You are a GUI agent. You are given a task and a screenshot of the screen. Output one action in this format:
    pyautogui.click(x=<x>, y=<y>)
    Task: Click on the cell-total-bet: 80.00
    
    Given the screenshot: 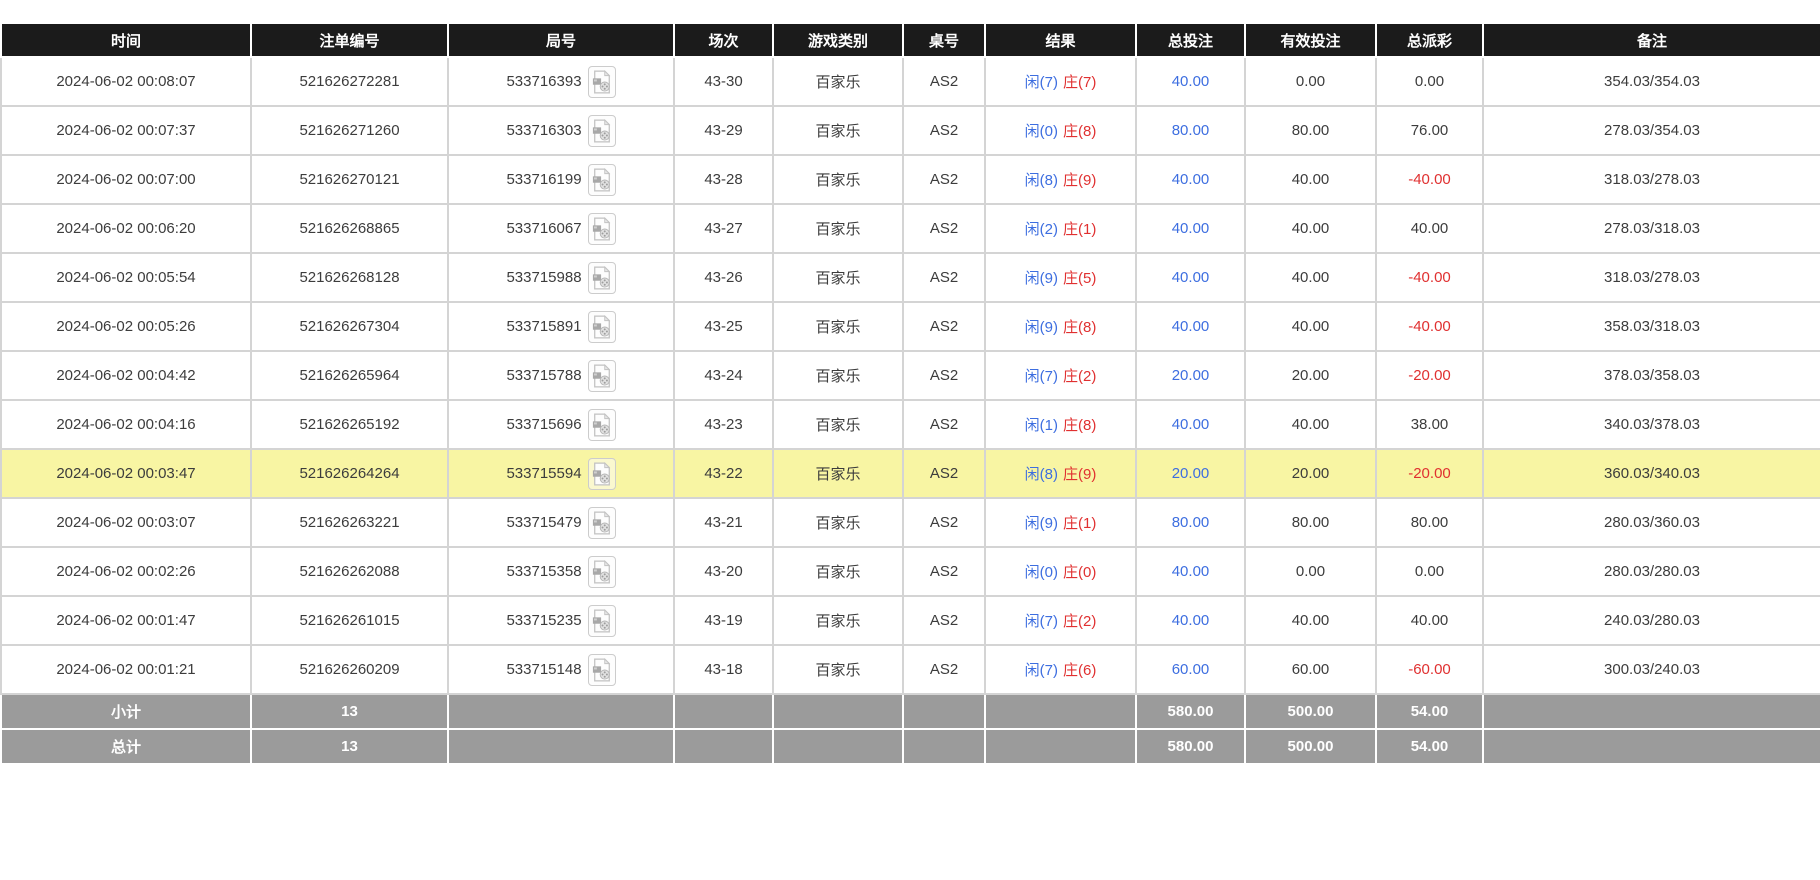 What is the action you would take?
    pyautogui.click(x=1190, y=522)
    